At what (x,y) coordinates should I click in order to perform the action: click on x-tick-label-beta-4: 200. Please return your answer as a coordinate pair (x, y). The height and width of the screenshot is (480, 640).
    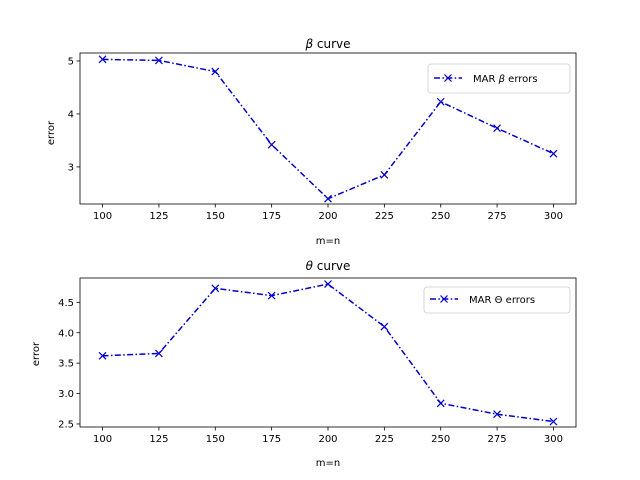
    Looking at the image, I should click on (327, 216).